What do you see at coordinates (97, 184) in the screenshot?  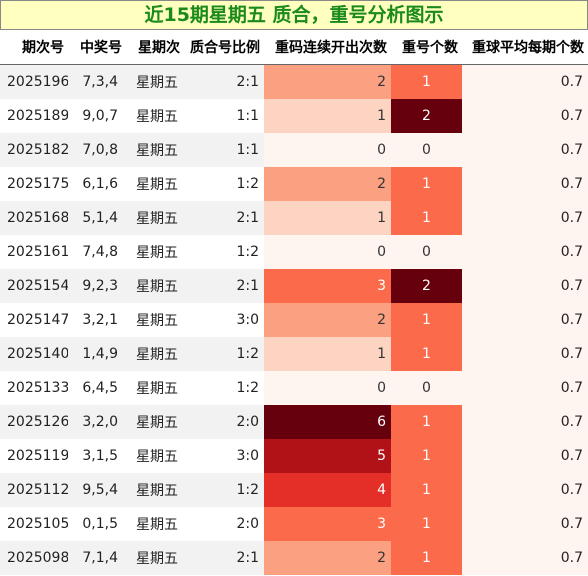 I see `numbers-cell: 6,1,6` at bounding box center [97, 184].